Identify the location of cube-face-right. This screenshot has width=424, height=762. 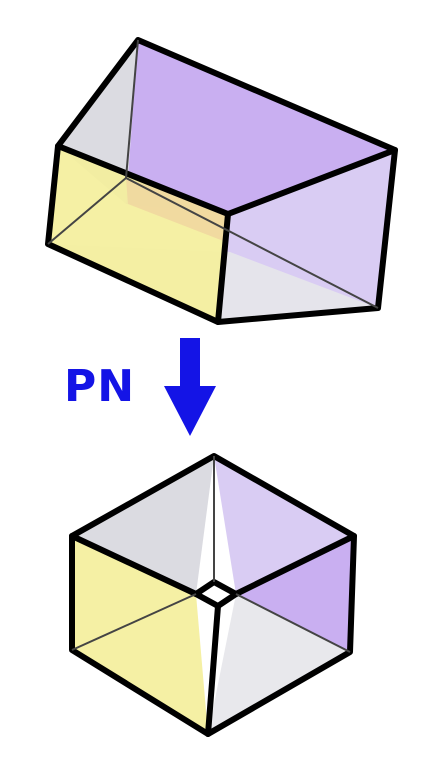
(295, 594).